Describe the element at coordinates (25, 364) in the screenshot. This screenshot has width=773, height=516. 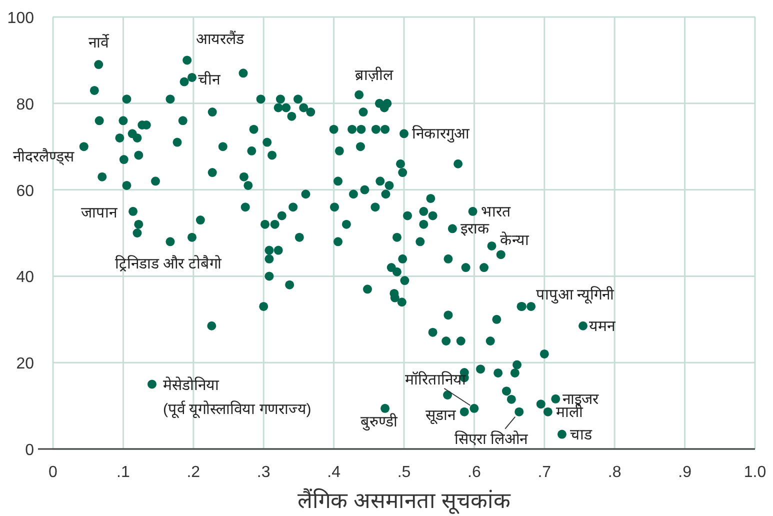
I see `y-tick-label: 20` at that location.